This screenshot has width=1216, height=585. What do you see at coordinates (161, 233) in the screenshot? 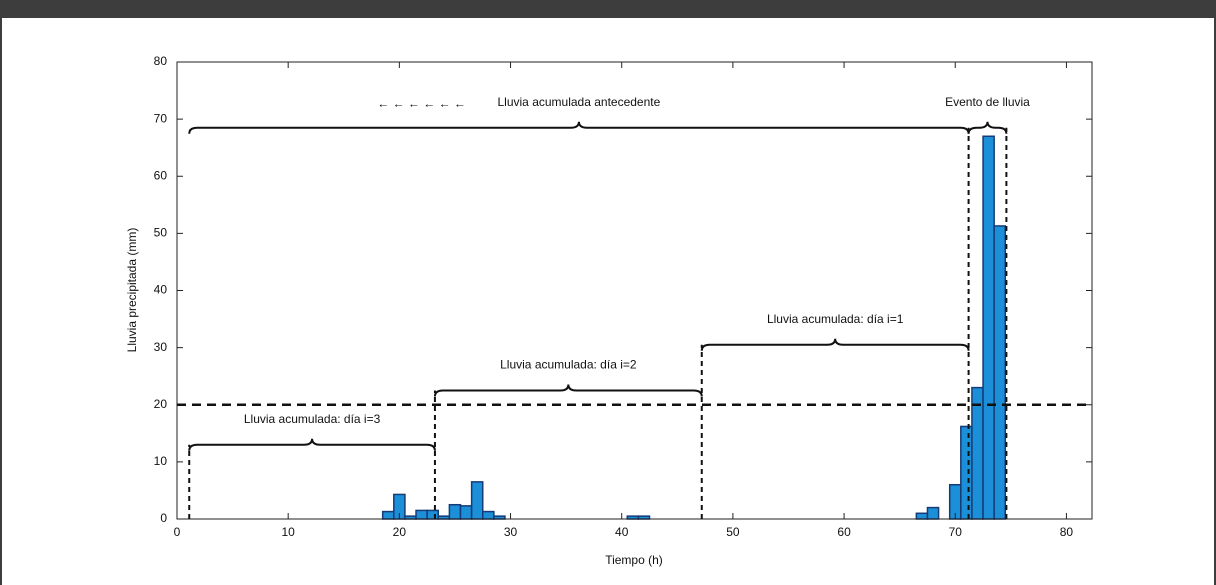
I see `y-tick-label: 50` at bounding box center [161, 233].